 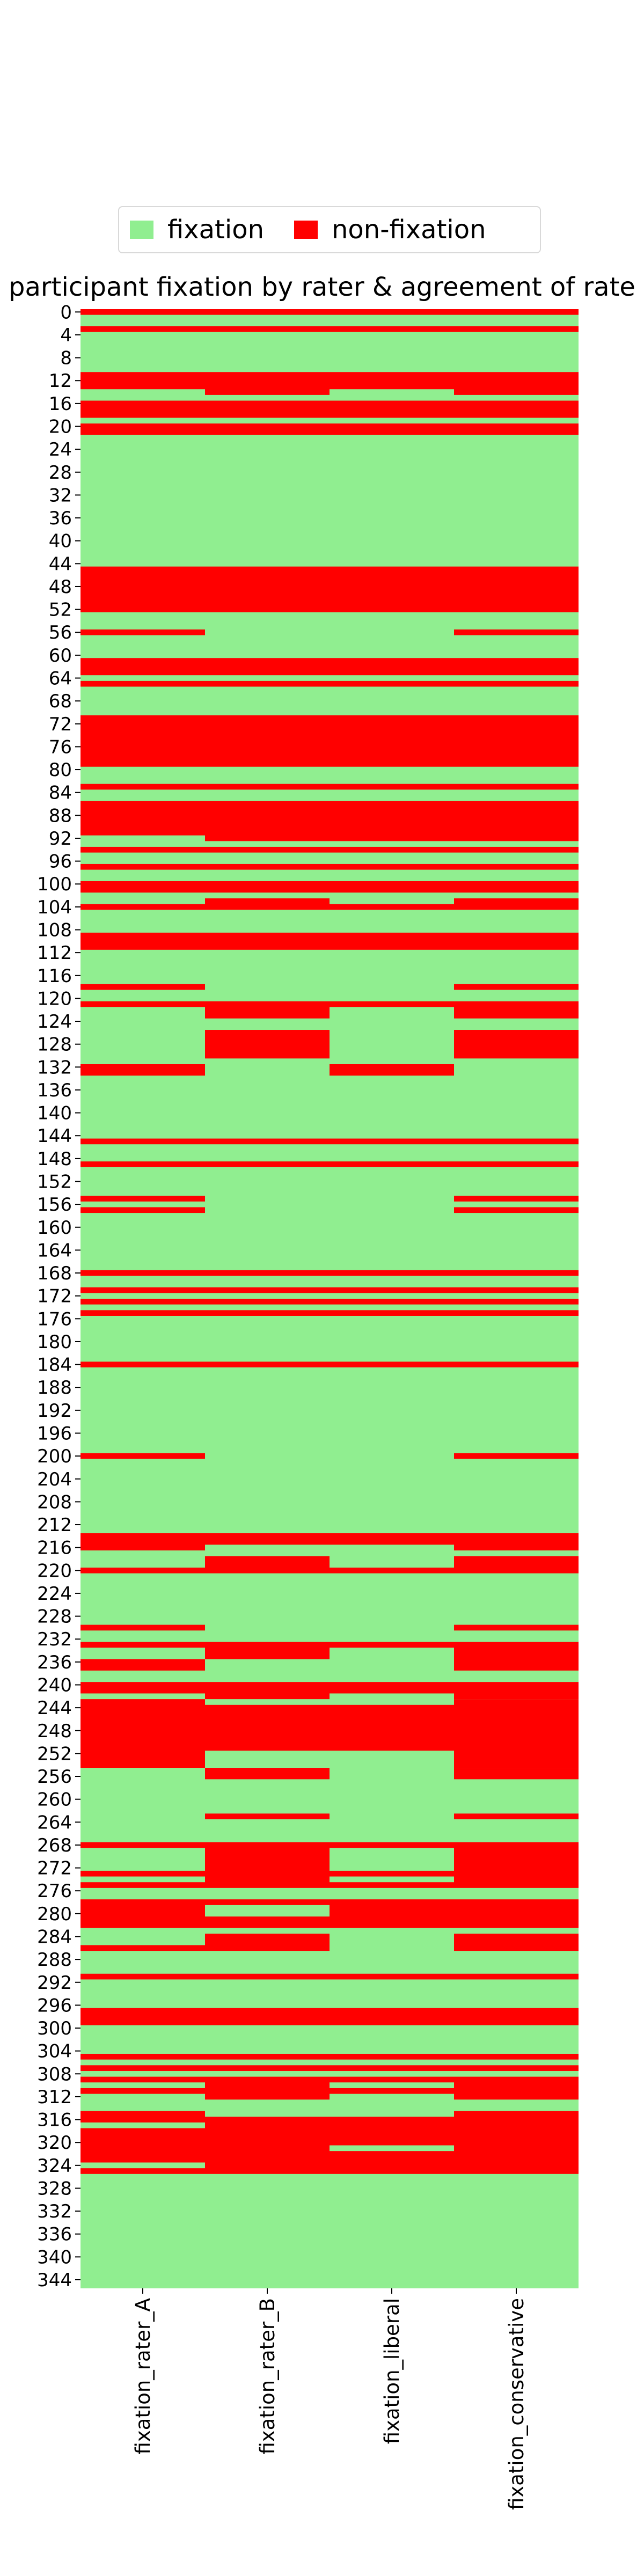 I want to click on y-tick-label: 148, so click(x=54, y=1159).